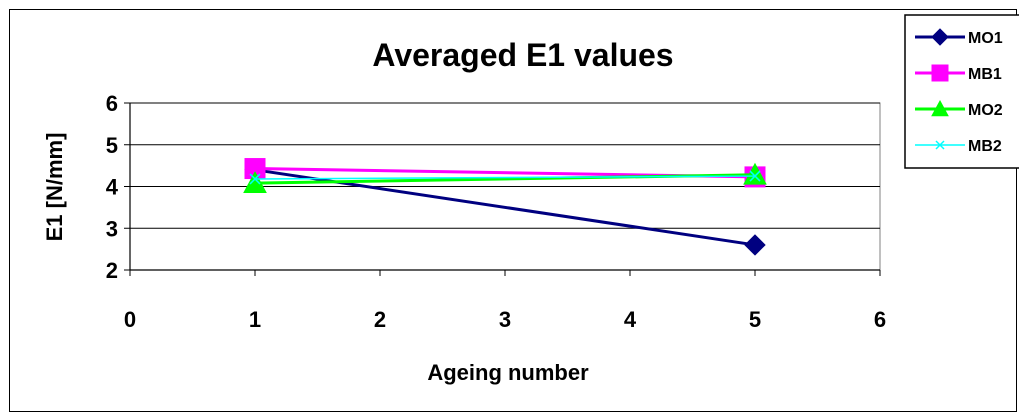  I want to click on legend-label: MO1, so click(985, 38).